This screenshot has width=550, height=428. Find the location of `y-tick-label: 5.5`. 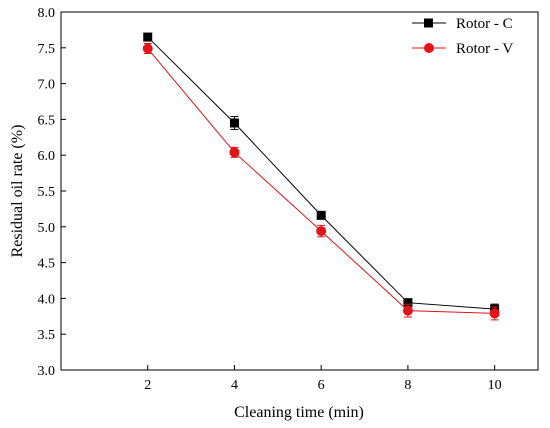

y-tick-label: 5.5 is located at coordinates (47, 192).